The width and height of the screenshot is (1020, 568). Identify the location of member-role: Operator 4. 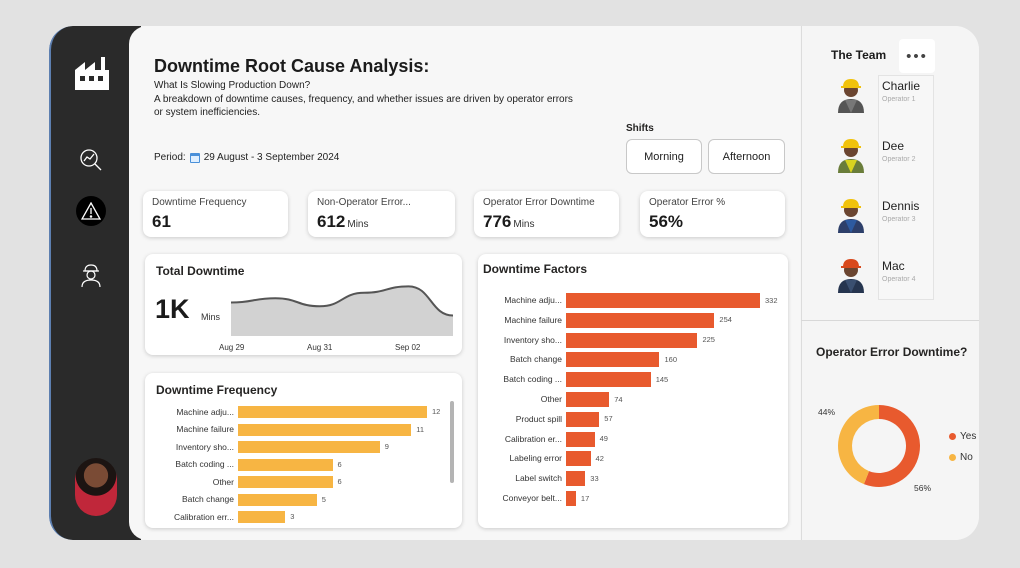
(899, 279).